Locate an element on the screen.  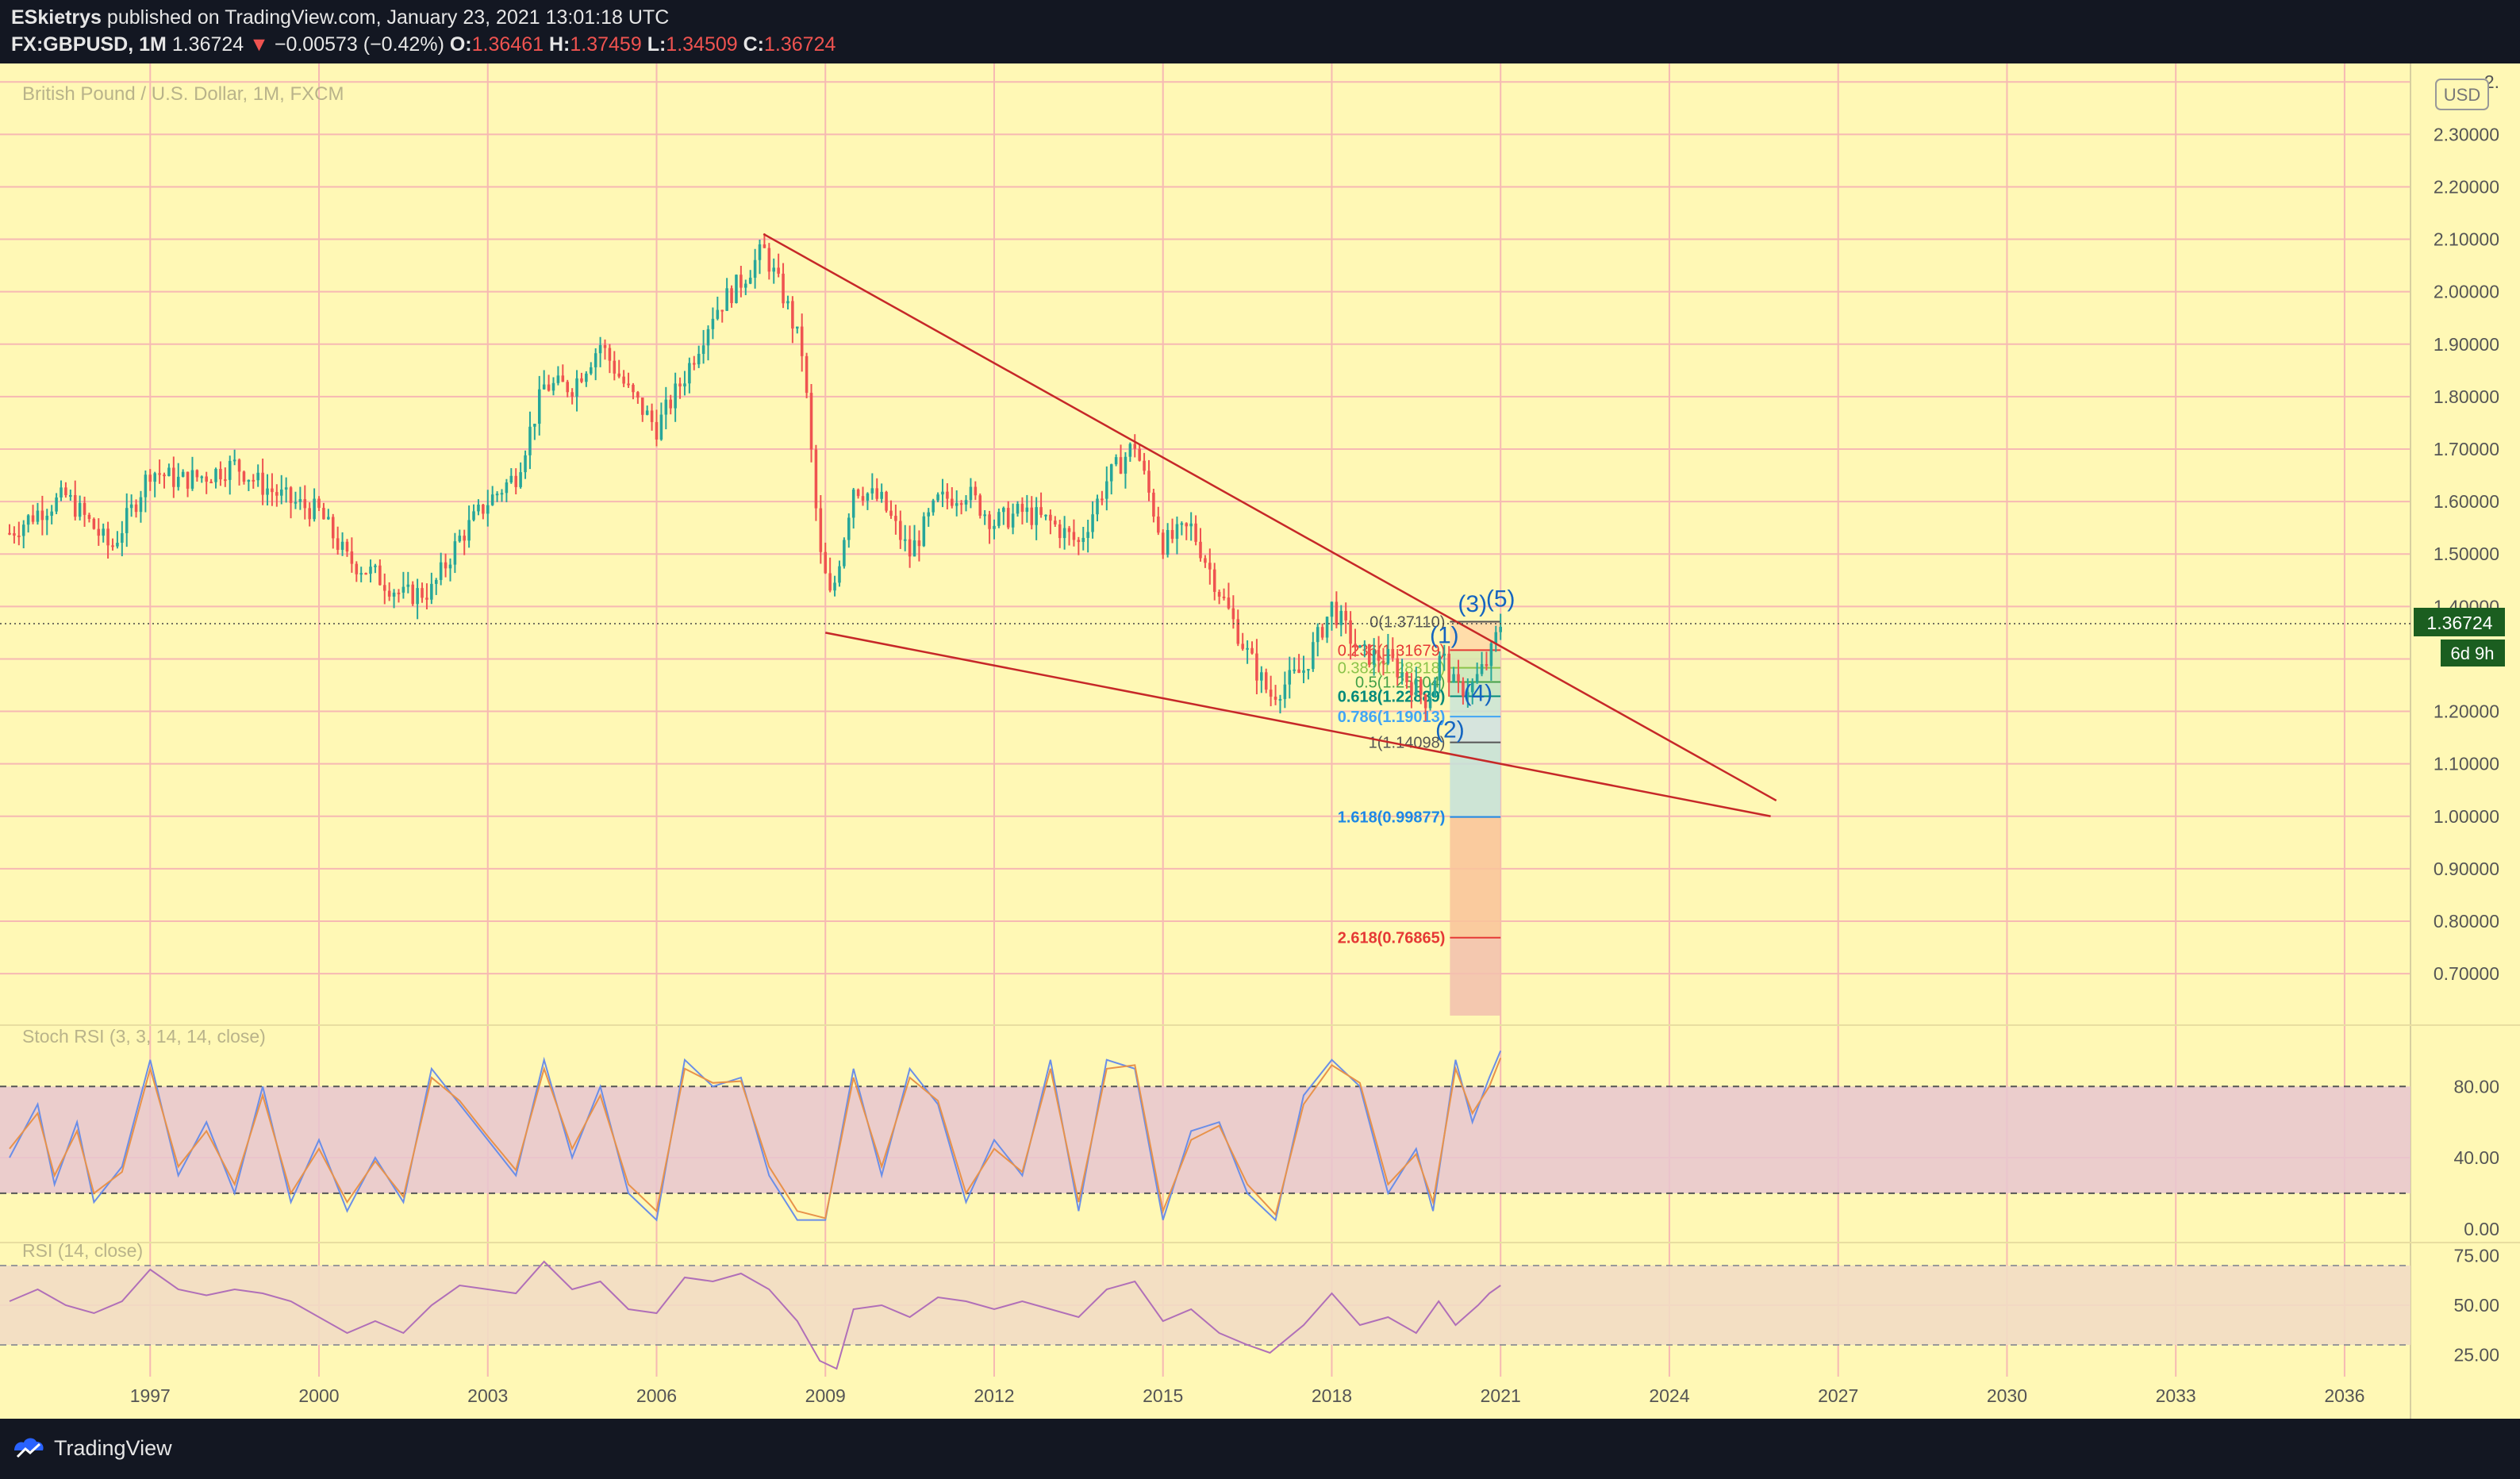
footer: TradingView is located at coordinates (1260, 1449).